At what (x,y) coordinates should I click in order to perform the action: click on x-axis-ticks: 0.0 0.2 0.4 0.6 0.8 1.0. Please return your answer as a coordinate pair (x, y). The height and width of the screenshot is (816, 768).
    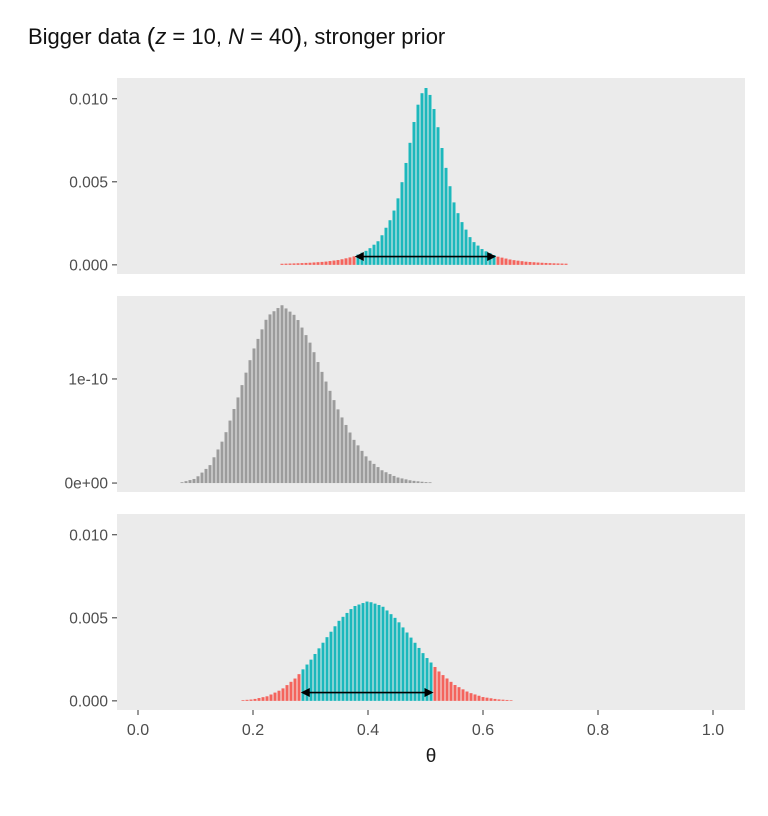
    Looking at the image, I should click on (425, 724).